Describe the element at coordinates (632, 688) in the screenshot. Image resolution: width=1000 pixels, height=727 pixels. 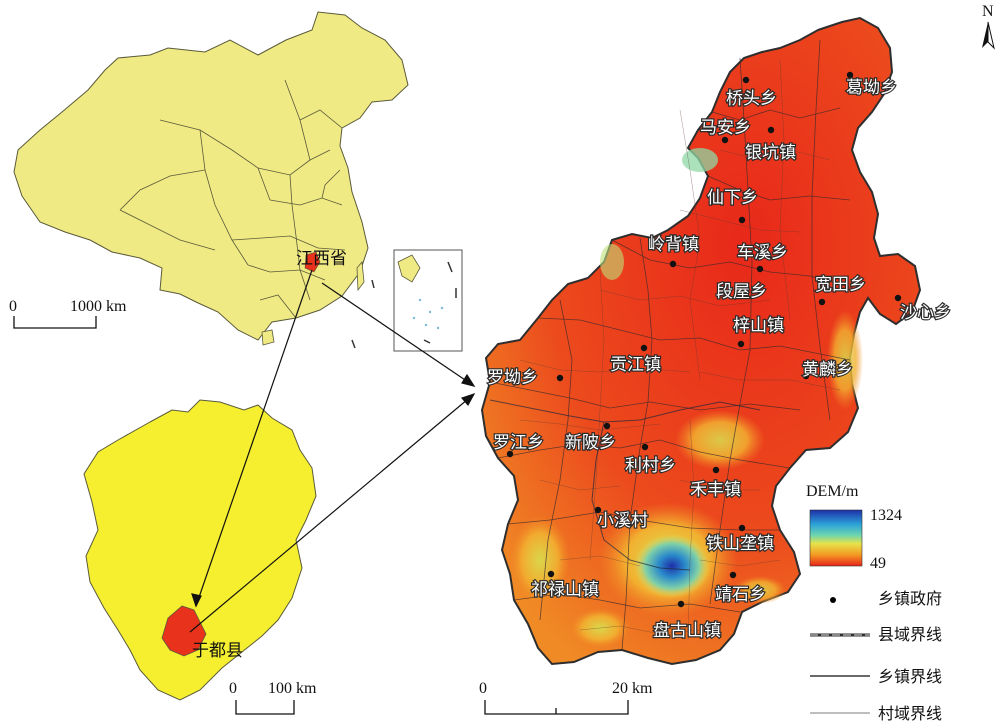
I see `dem-scale-distance: 20 km` at that location.